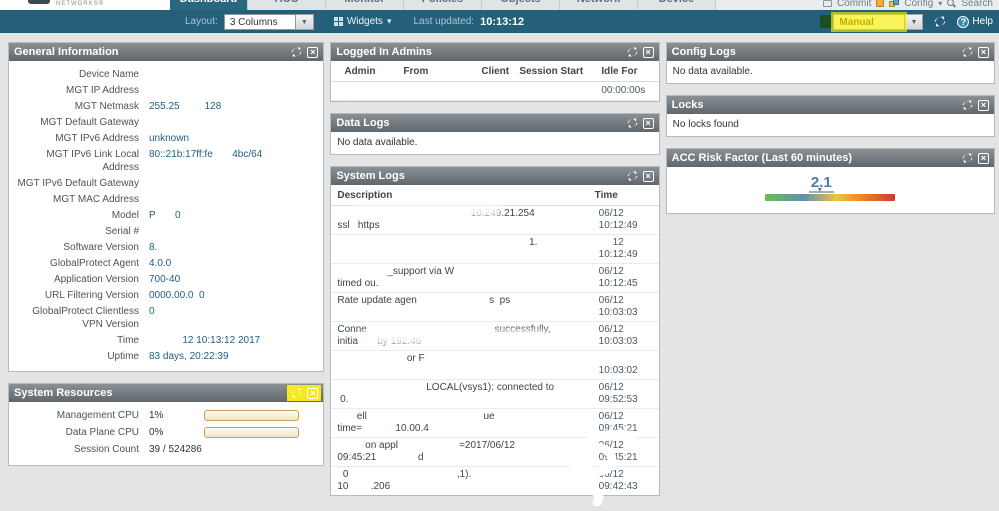 The width and height of the screenshot is (999, 511). Describe the element at coordinates (148, 106) in the screenshot. I see `info-row: MGT Netmask 255.25 128` at that location.